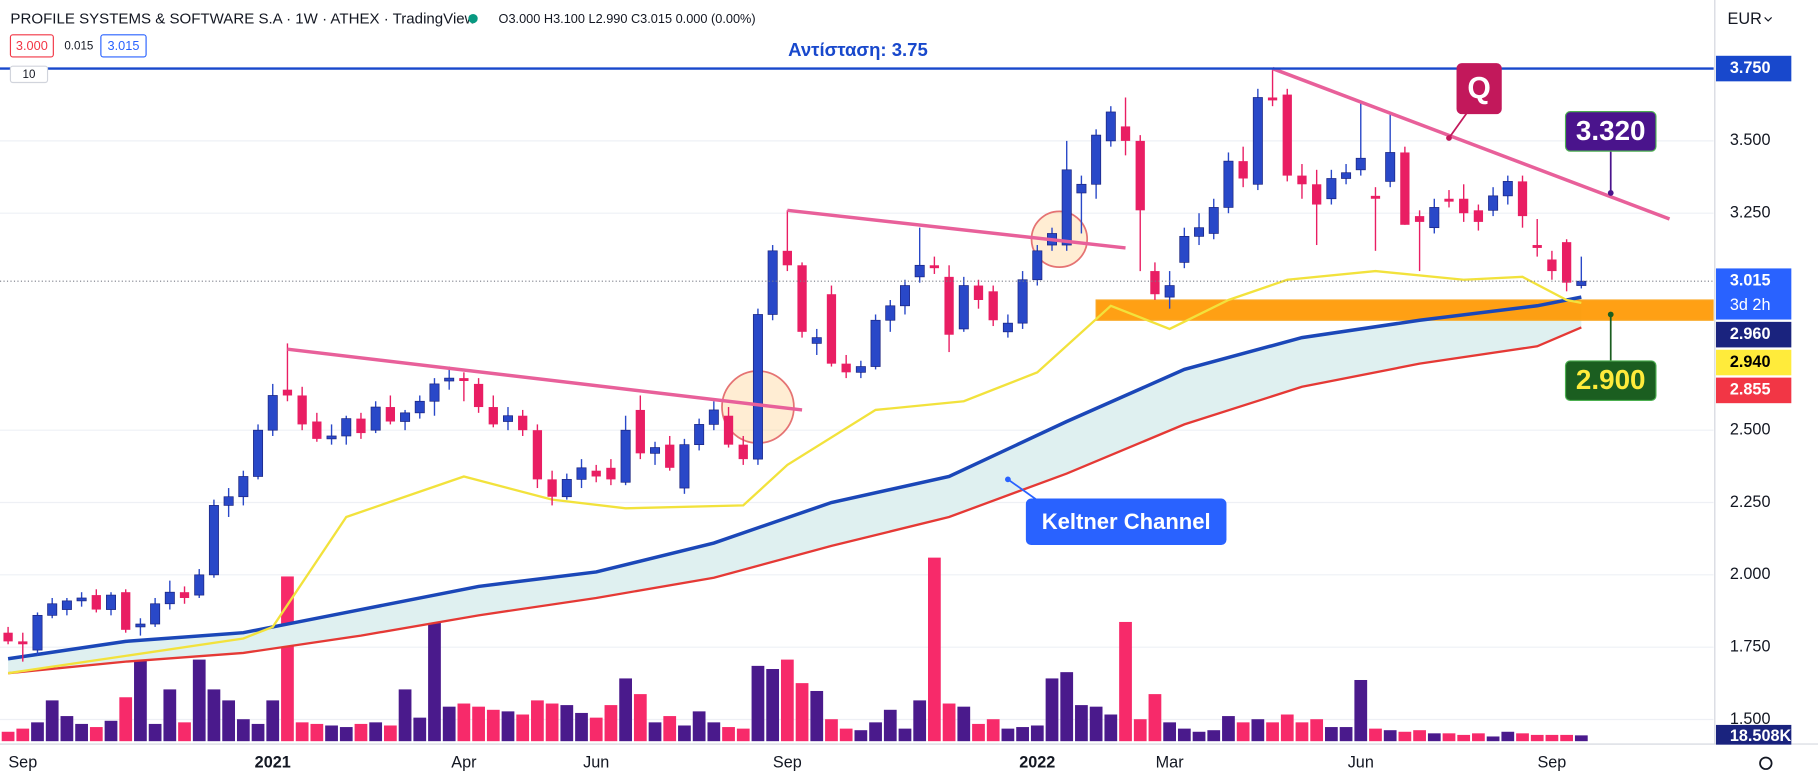 The width and height of the screenshot is (1818, 783). I want to click on line-value-label-box, so click(1753, 390).